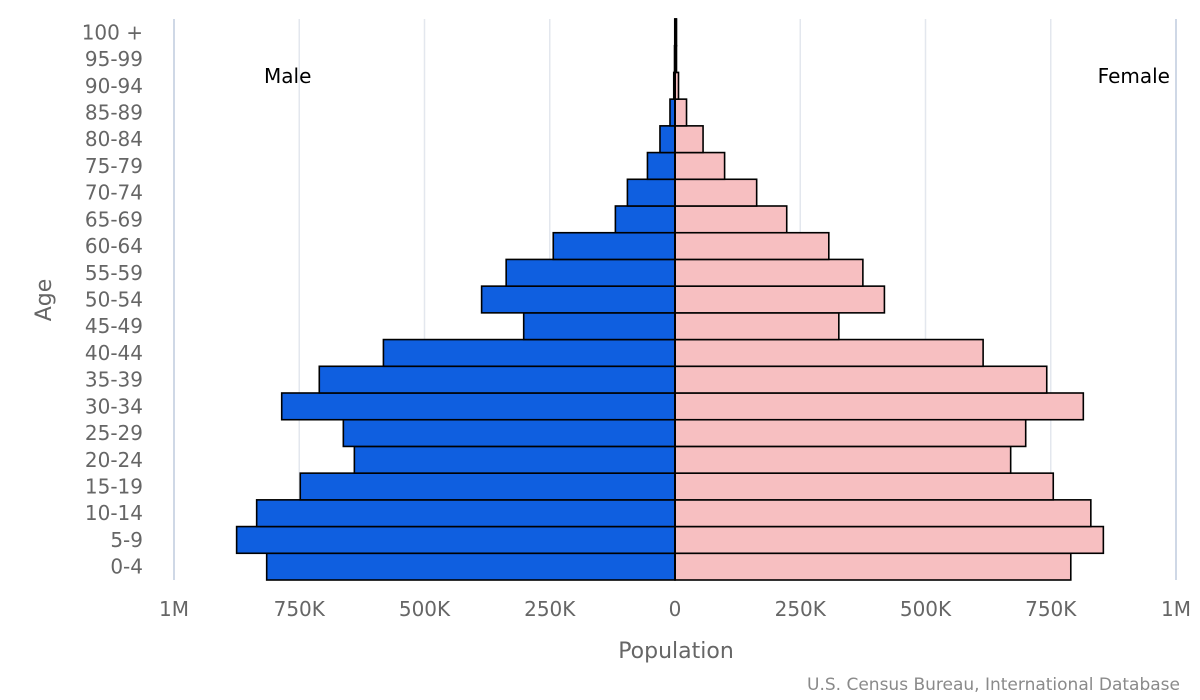  I want to click on y-tick-label: 85-89, so click(114, 113).